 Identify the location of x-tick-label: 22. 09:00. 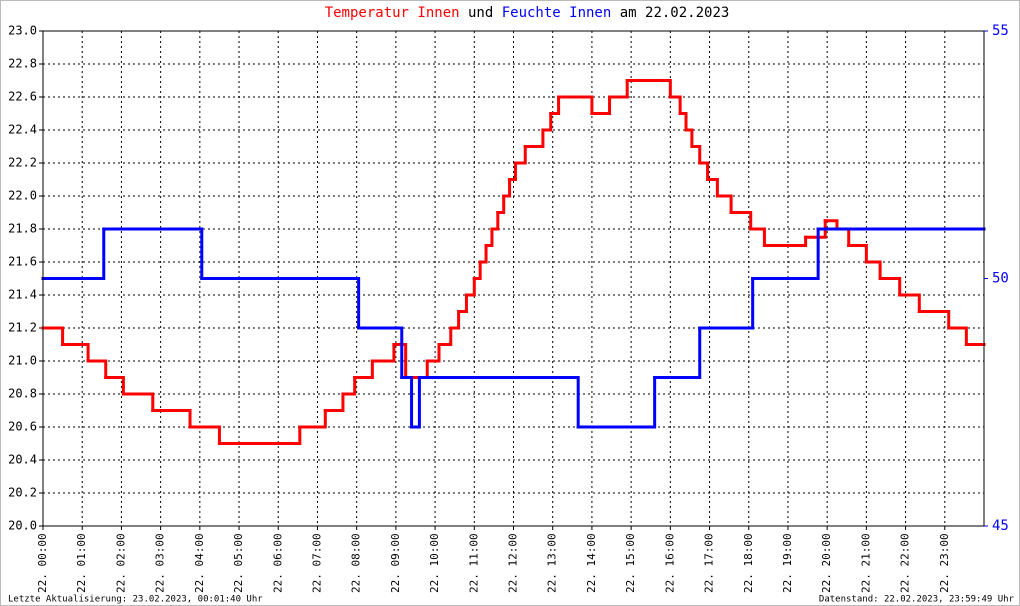
(395, 563).